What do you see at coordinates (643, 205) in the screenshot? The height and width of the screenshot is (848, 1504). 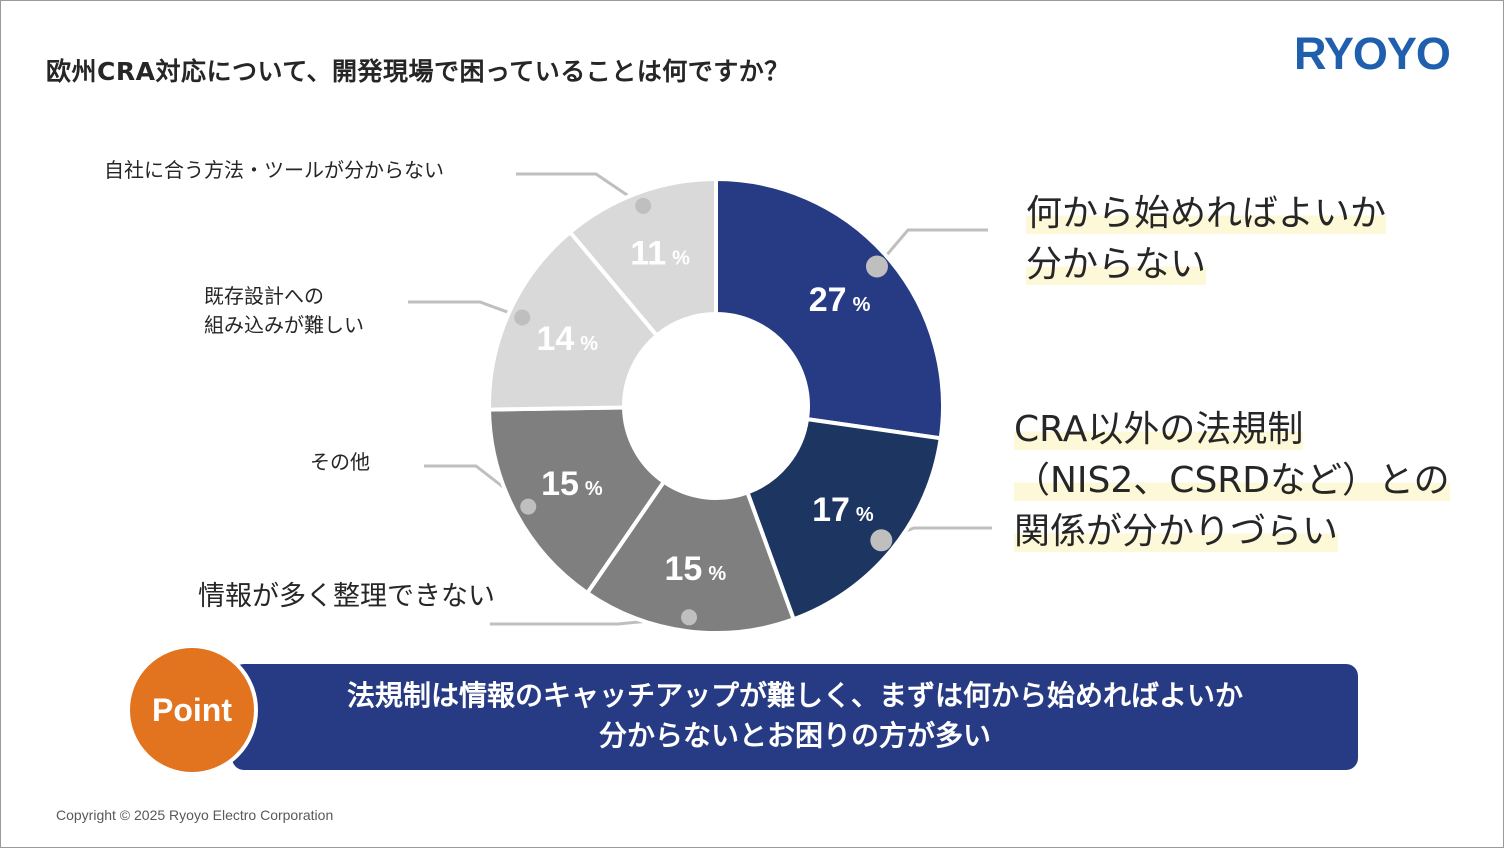 I see `leader-dot-no-suitable-tools` at bounding box center [643, 205].